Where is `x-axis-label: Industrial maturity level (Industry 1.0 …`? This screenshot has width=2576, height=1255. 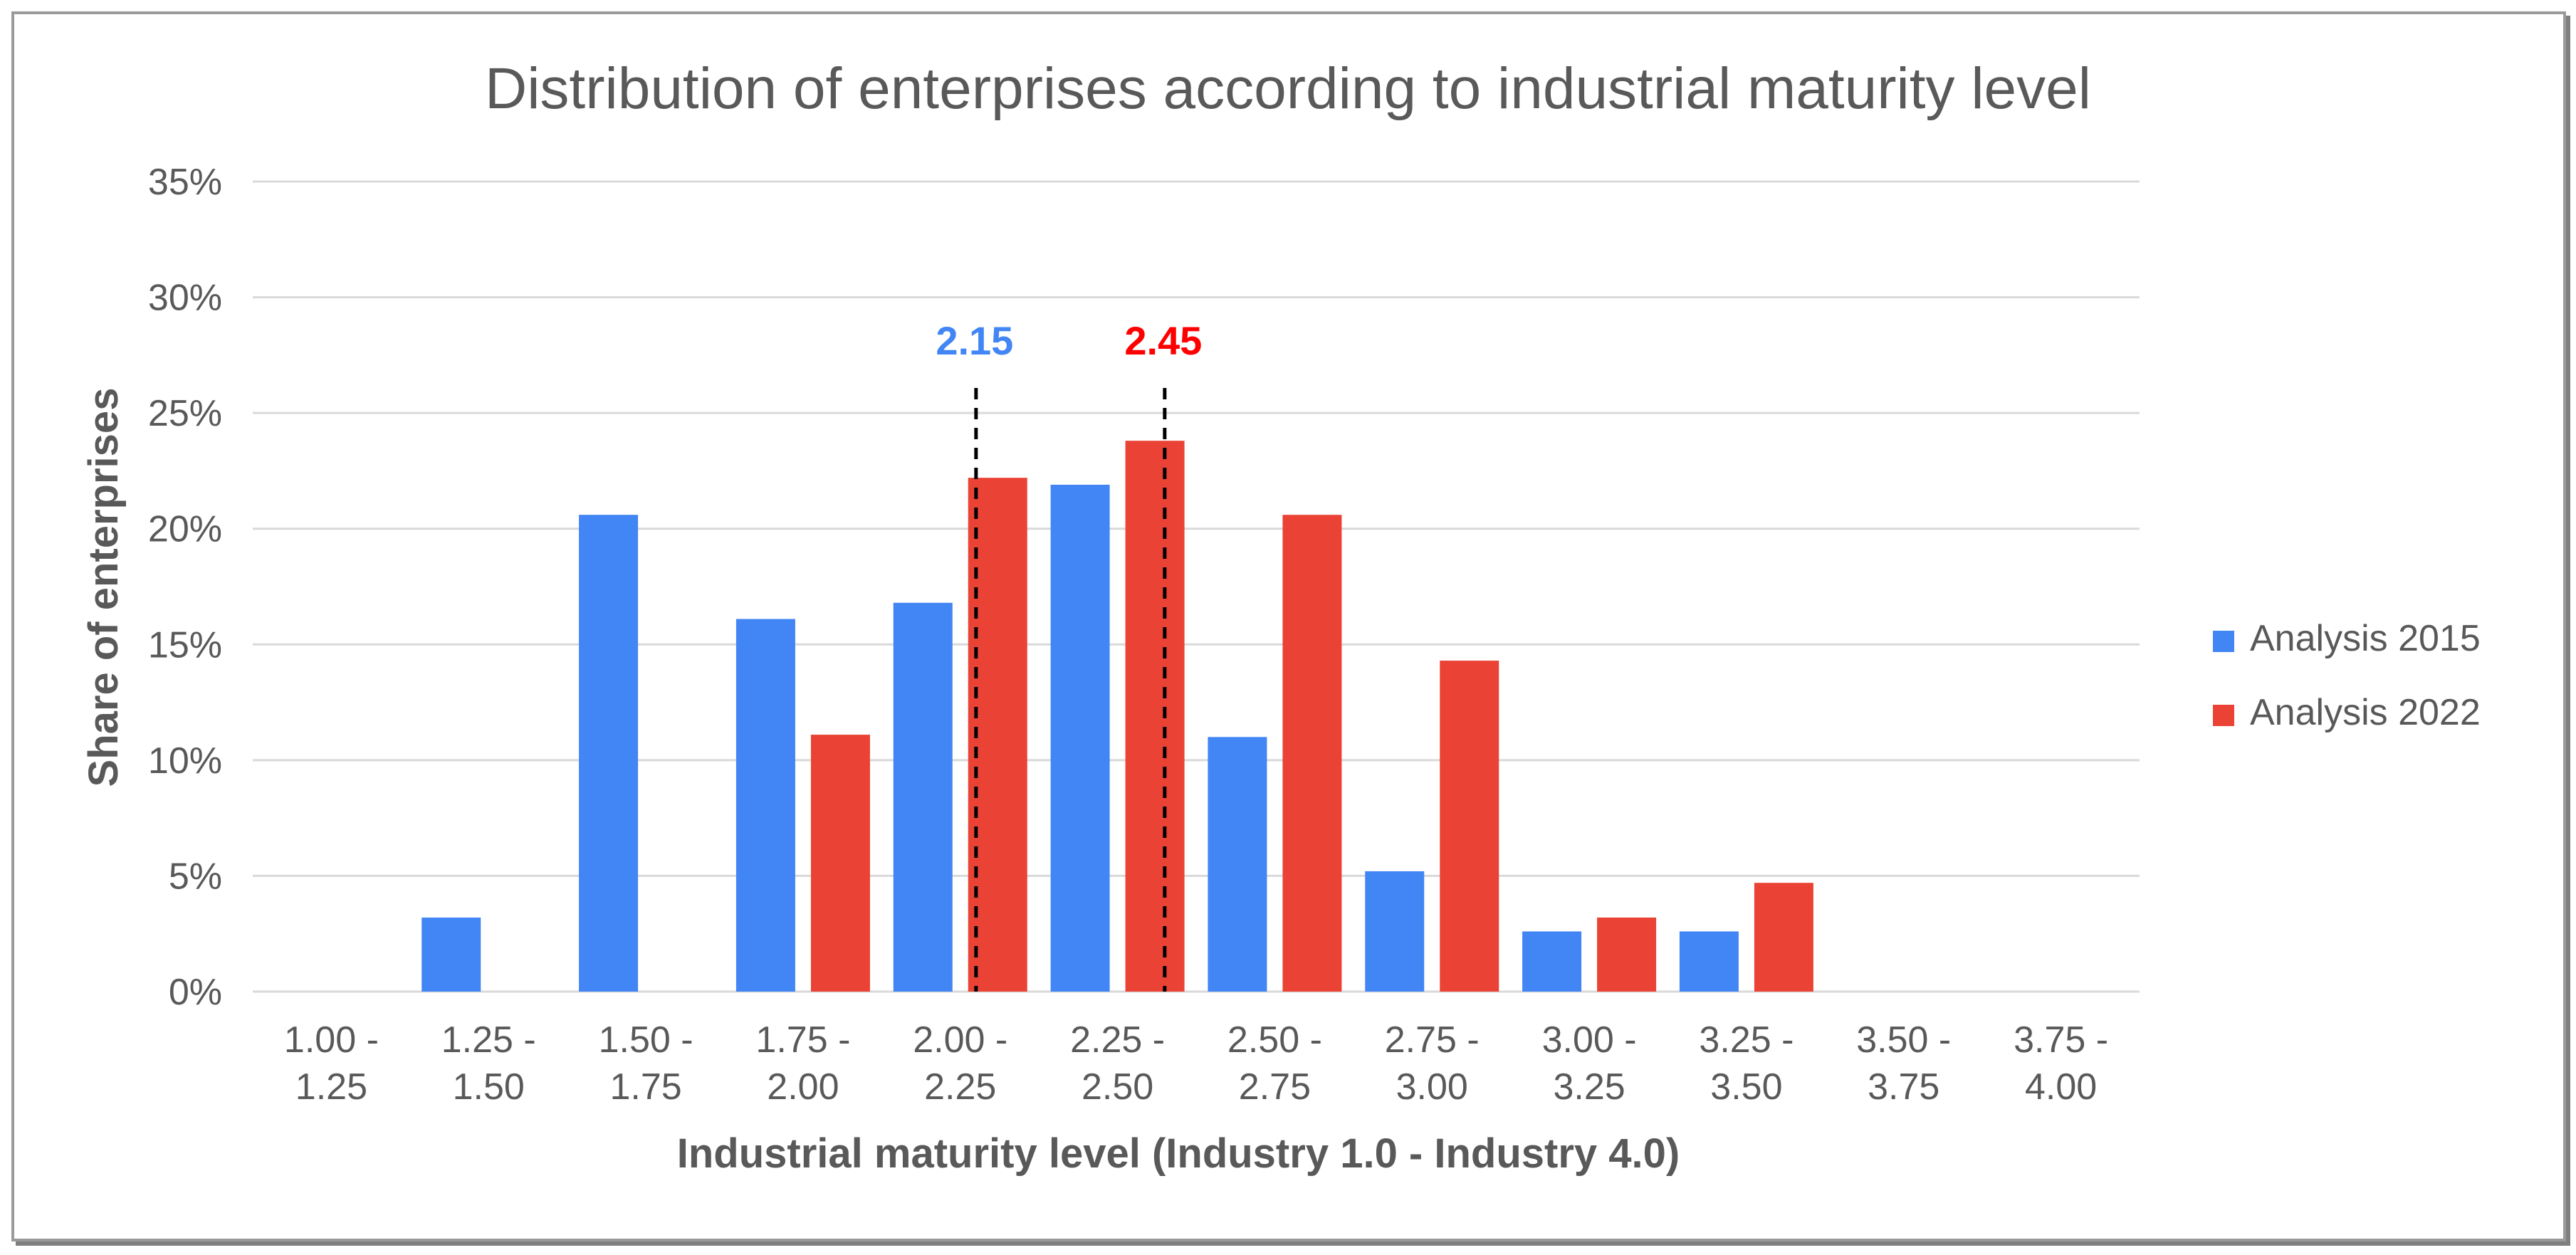 x-axis-label: Industrial maturity level (Industry 1.0 … is located at coordinates (1178, 1153).